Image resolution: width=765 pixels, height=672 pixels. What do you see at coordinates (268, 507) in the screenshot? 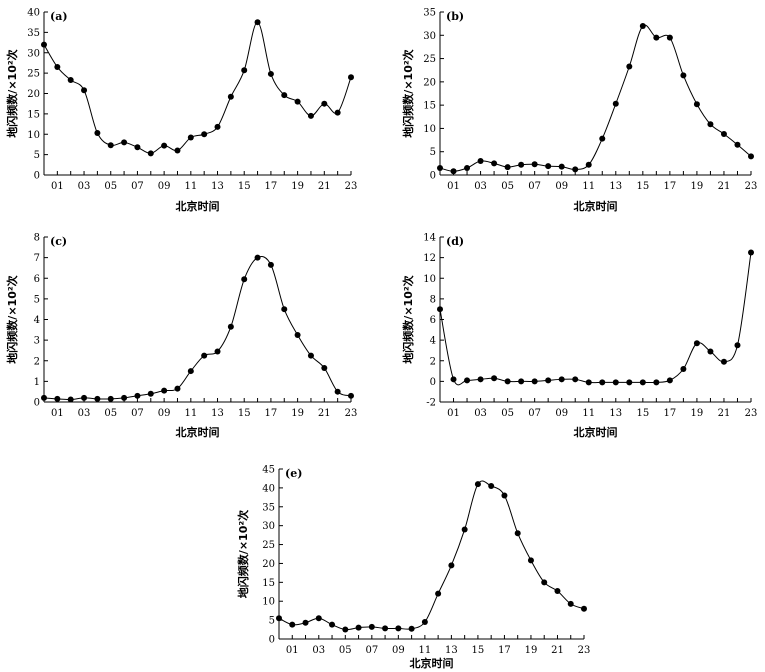
I see `y-tick-label: 35` at bounding box center [268, 507].